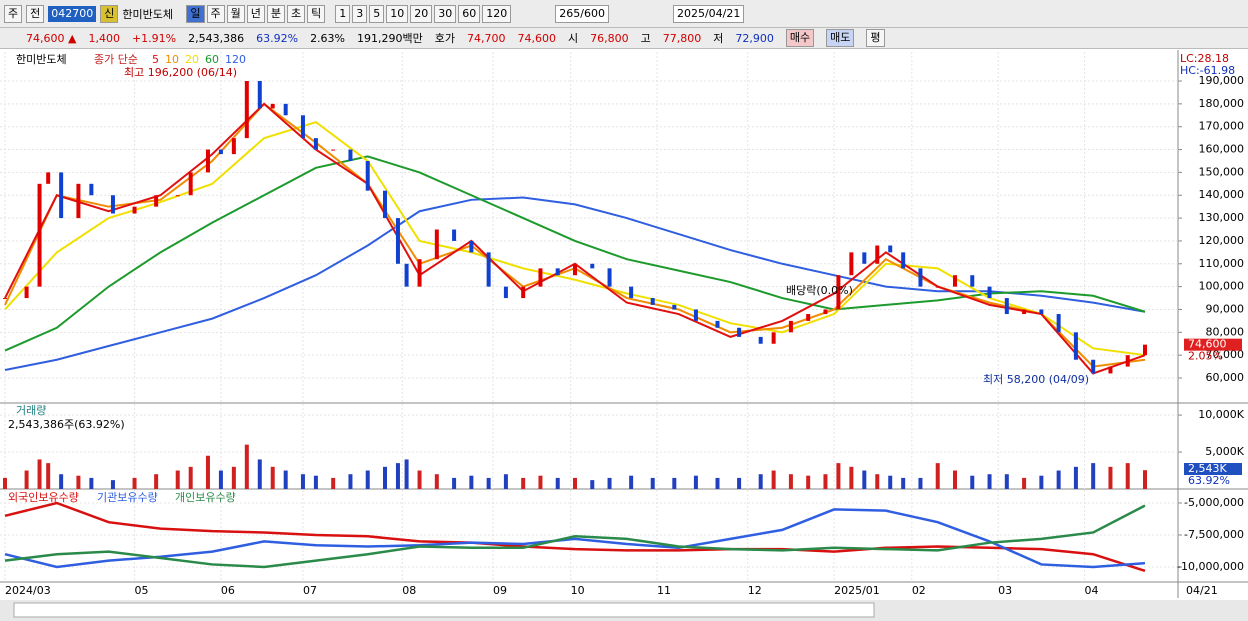  What do you see at coordinates (1207, 468) in the screenshot?
I see `last-volume: 2,543K` at bounding box center [1207, 468].